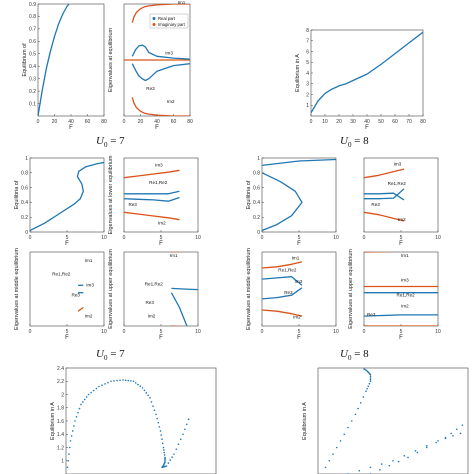  Describe the element at coordinates (62, 462) in the screenshot. I see `y-tick-label: 1` at that location.